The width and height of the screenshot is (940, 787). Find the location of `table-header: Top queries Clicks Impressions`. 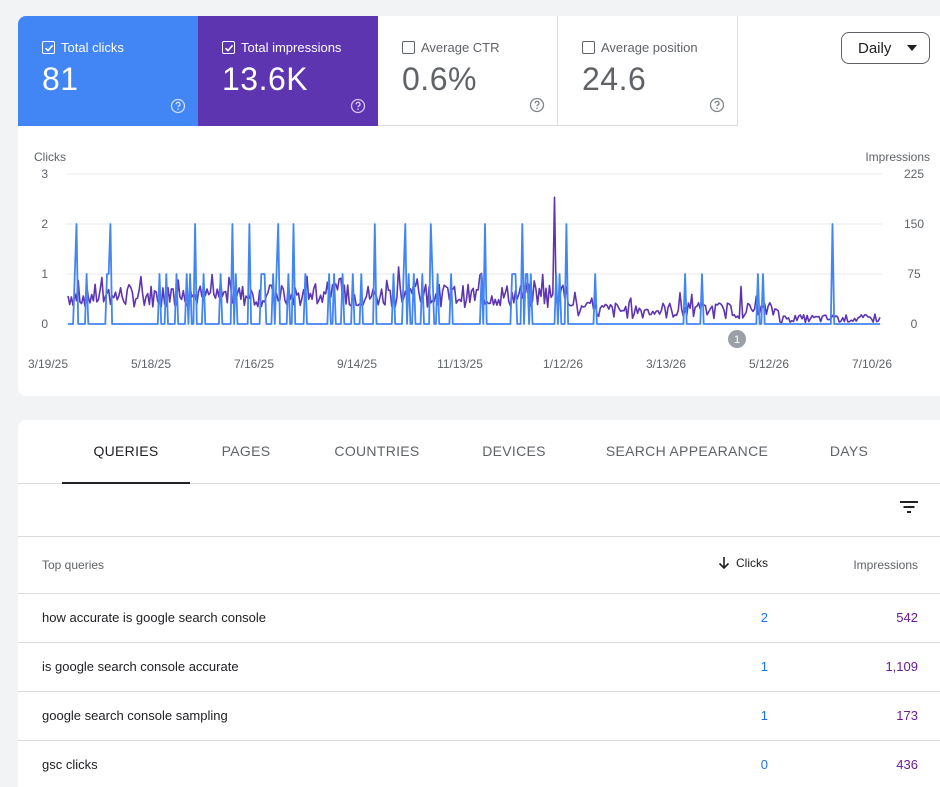

table-header: Top queries Clicks Impressions is located at coordinates (479, 565).